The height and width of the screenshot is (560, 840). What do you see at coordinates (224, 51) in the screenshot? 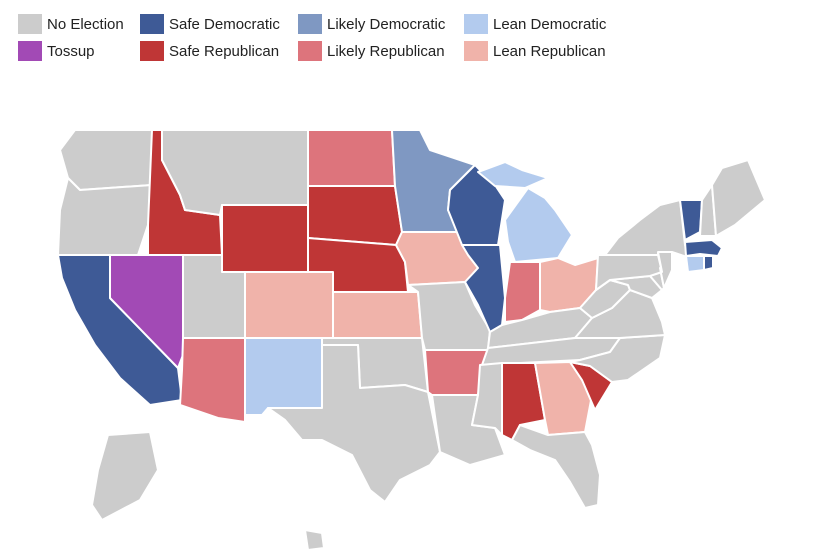
I see `legend-label: Safe Republican` at bounding box center [224, 51].